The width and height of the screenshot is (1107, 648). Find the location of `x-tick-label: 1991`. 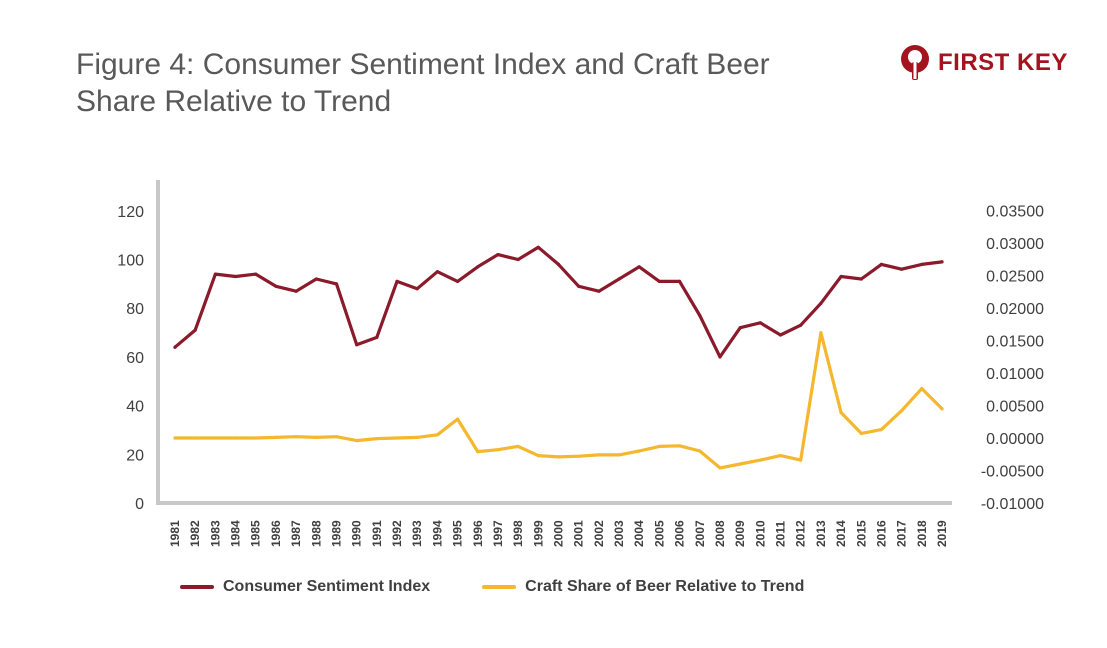

x-tick-label: 1991 is located at coordinates (377, 533).